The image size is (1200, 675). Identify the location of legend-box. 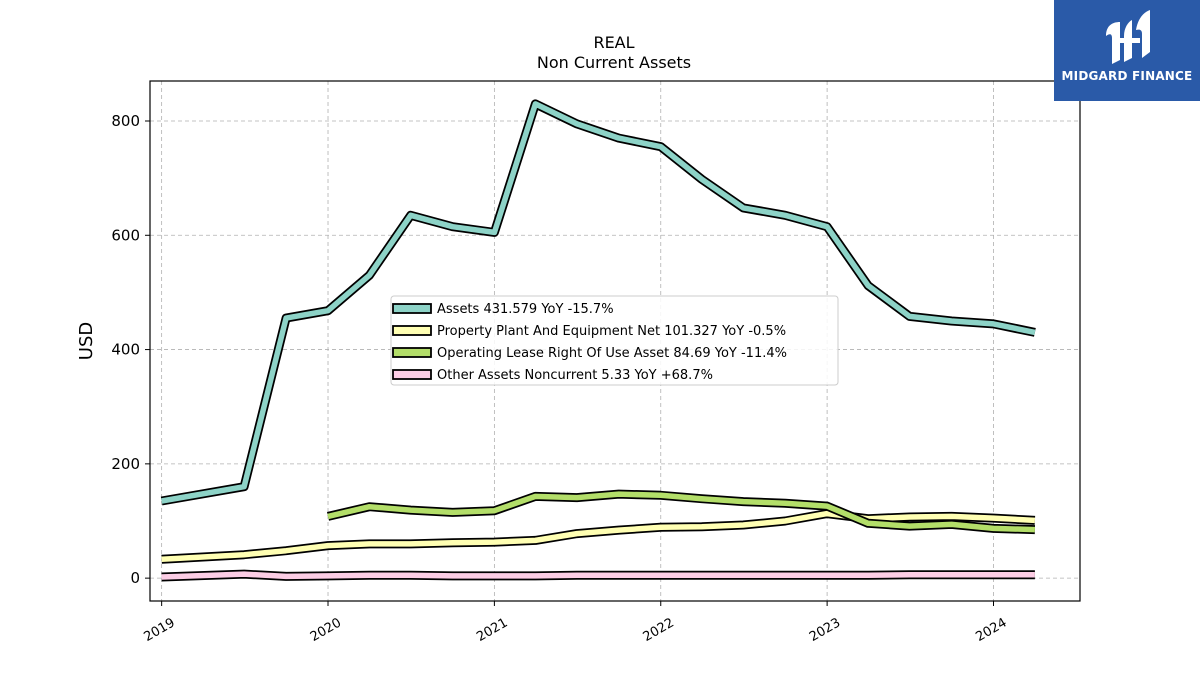
(614, 340).